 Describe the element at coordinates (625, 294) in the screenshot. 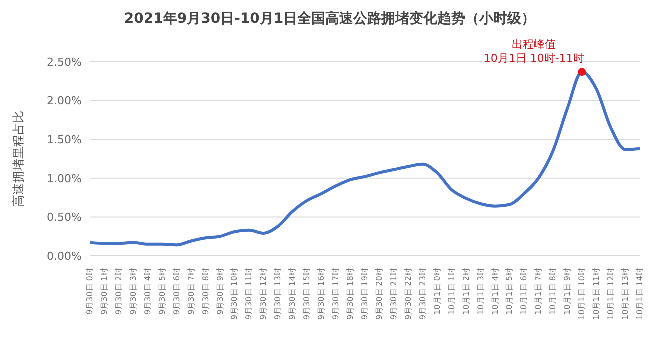

I see `x-tick-label: 10月1日 13时` at that location.